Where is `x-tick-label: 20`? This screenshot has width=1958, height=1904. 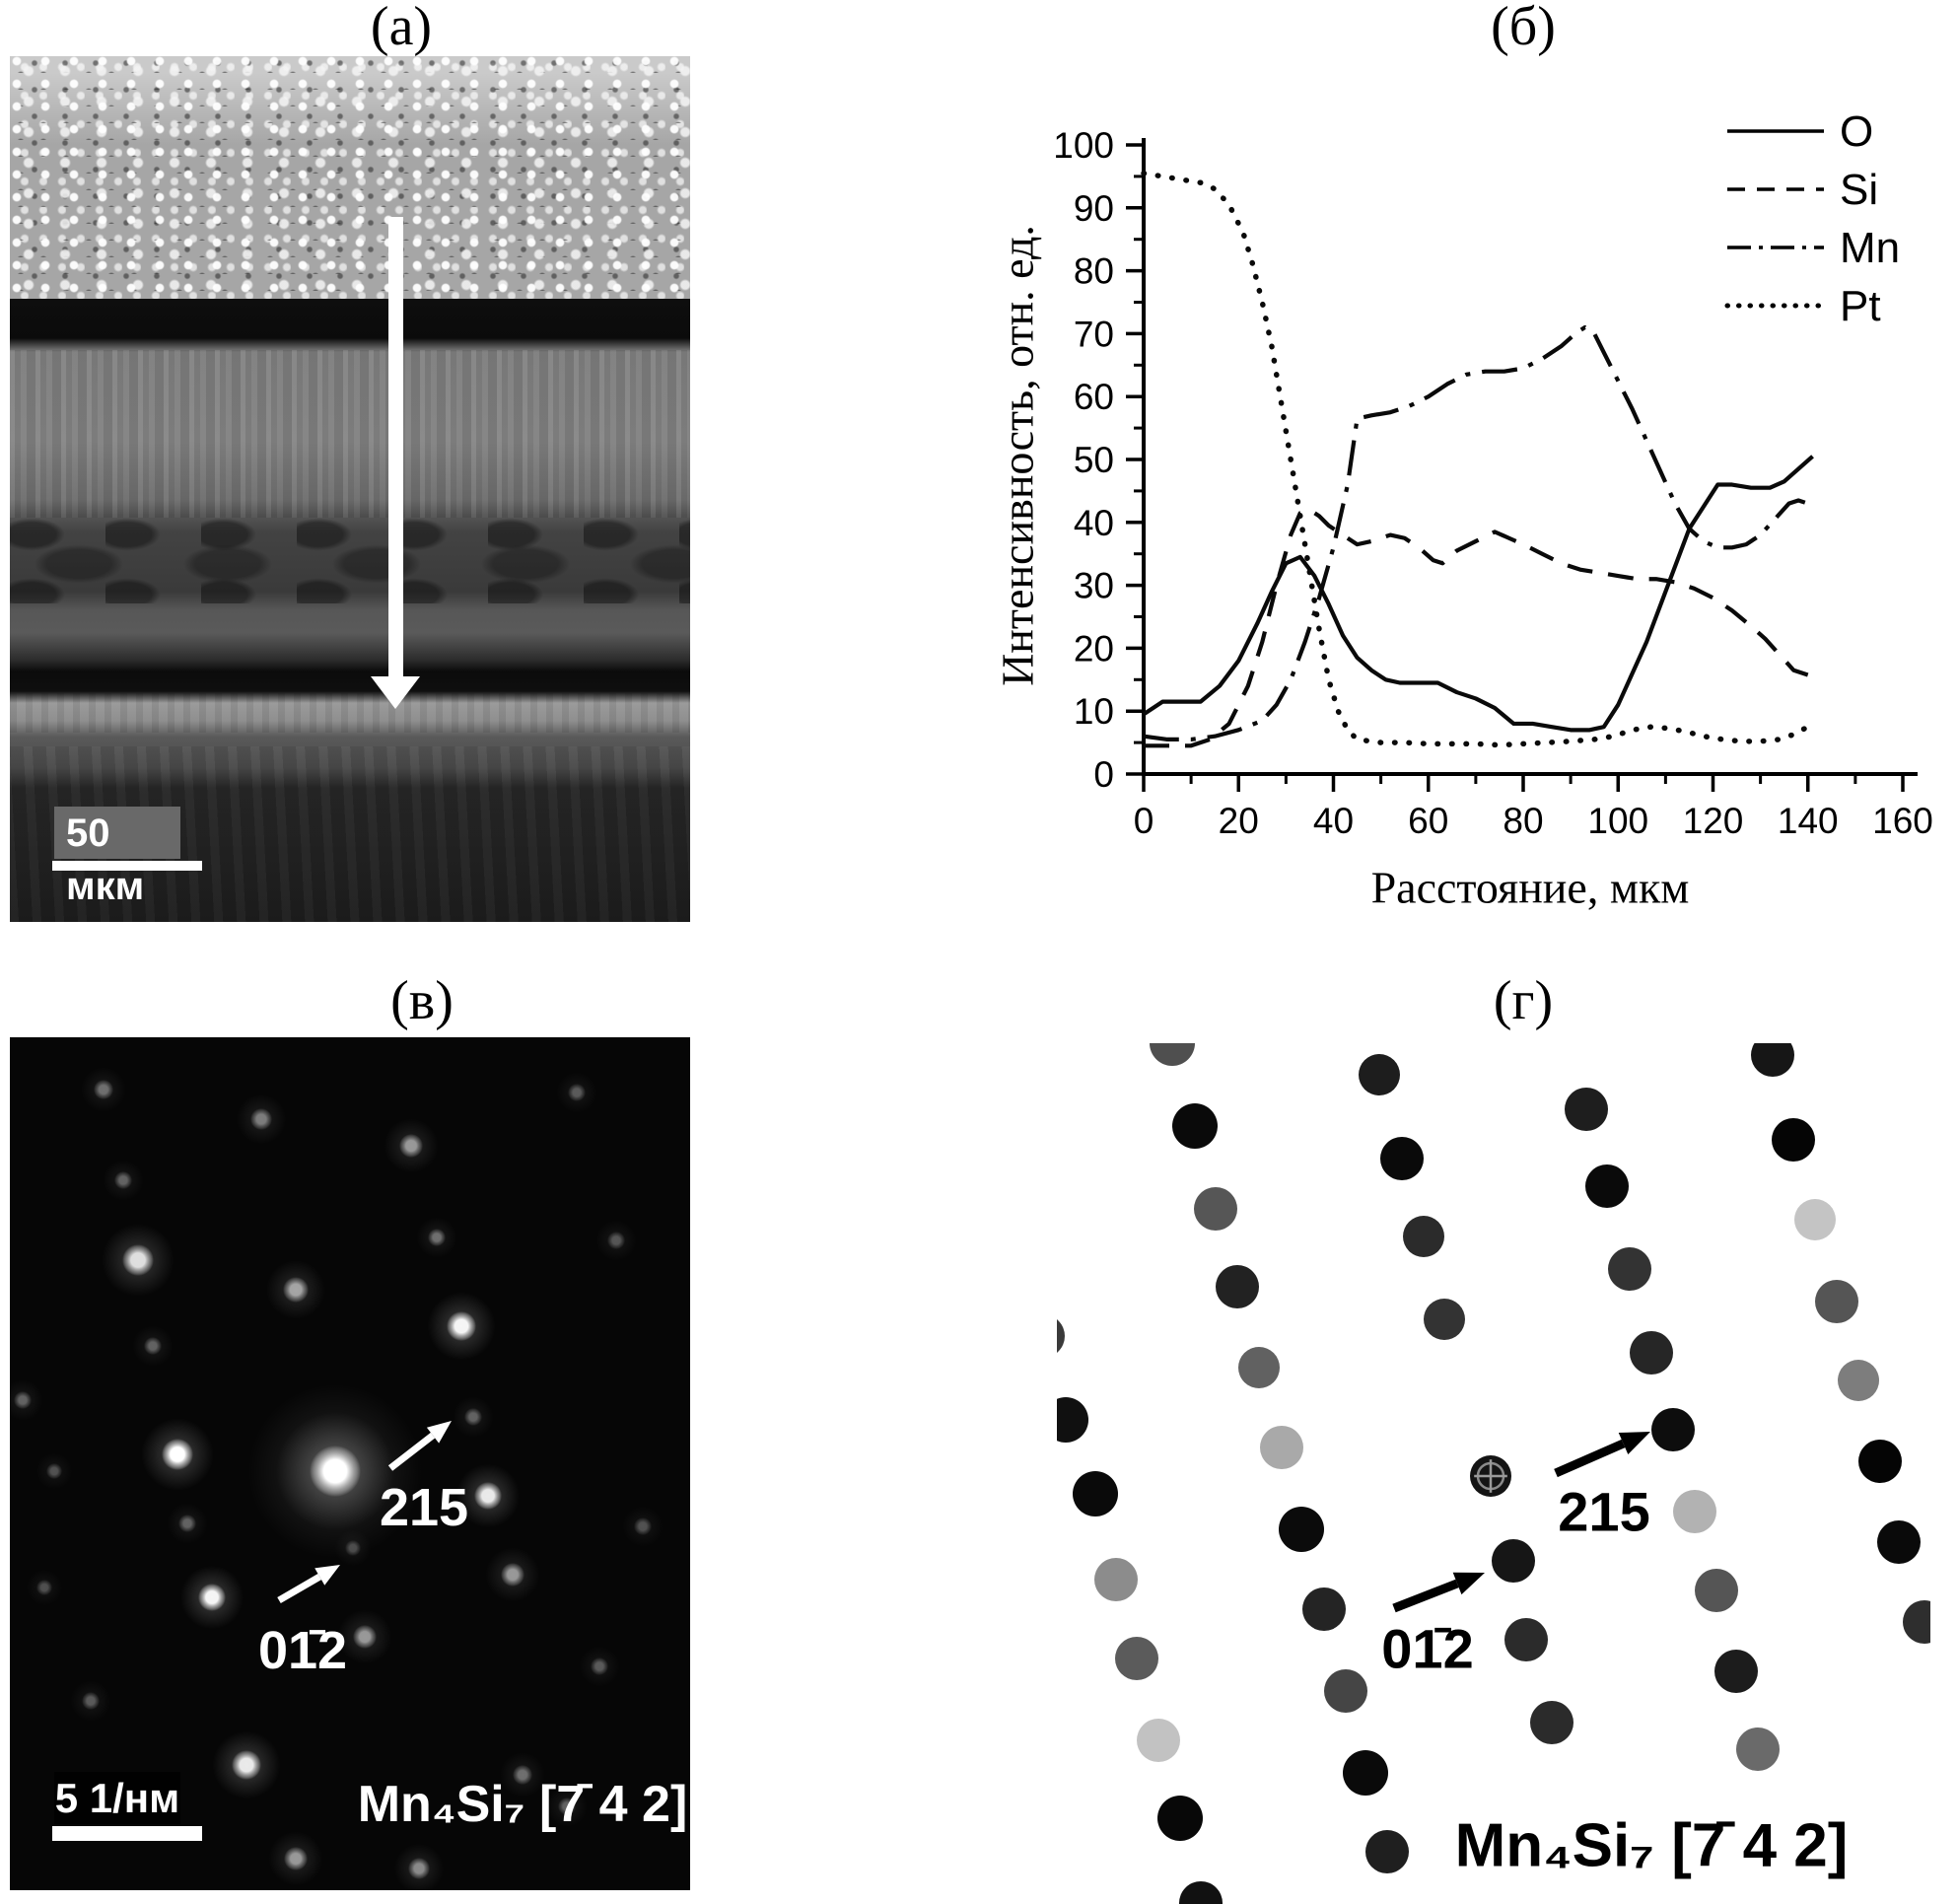
x-tick-label: 20 is located at coordinates (1239, 821).